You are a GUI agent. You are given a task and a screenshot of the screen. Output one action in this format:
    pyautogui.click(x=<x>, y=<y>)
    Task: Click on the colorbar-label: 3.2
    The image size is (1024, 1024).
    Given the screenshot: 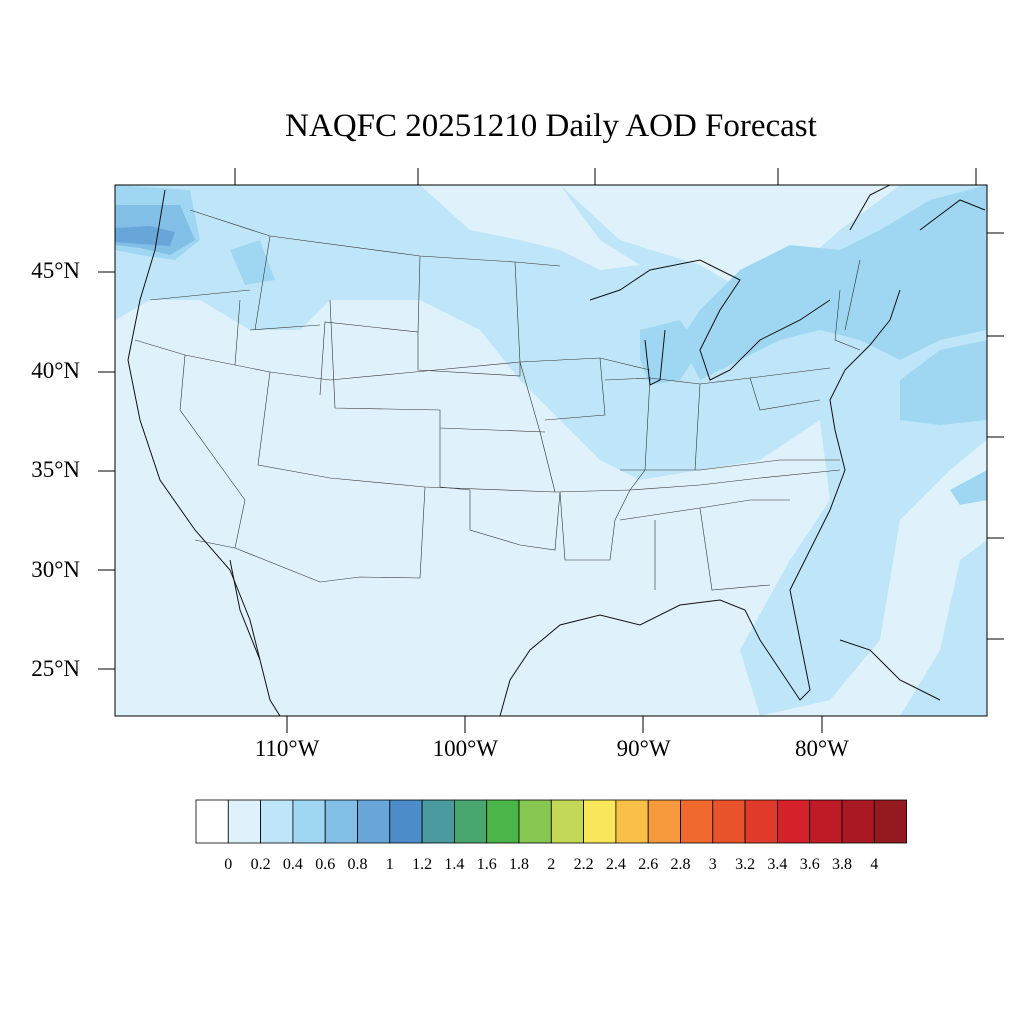 What is the action you would take?
    pyautogui.click(x=745, y=864)
    